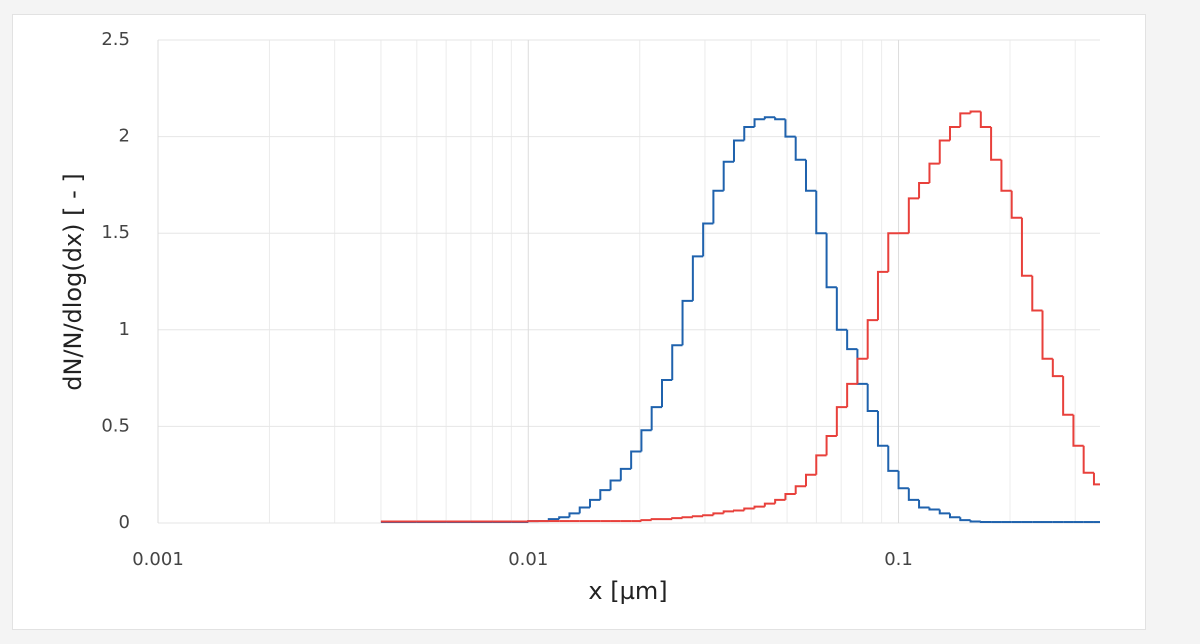 Image resolution: width=1200 pixels, height=644 pixels. What do you see at coordinates (898, 559) in the screenshot?
I see `x-tick-label: 0.1` at bounding box center [898, 559].